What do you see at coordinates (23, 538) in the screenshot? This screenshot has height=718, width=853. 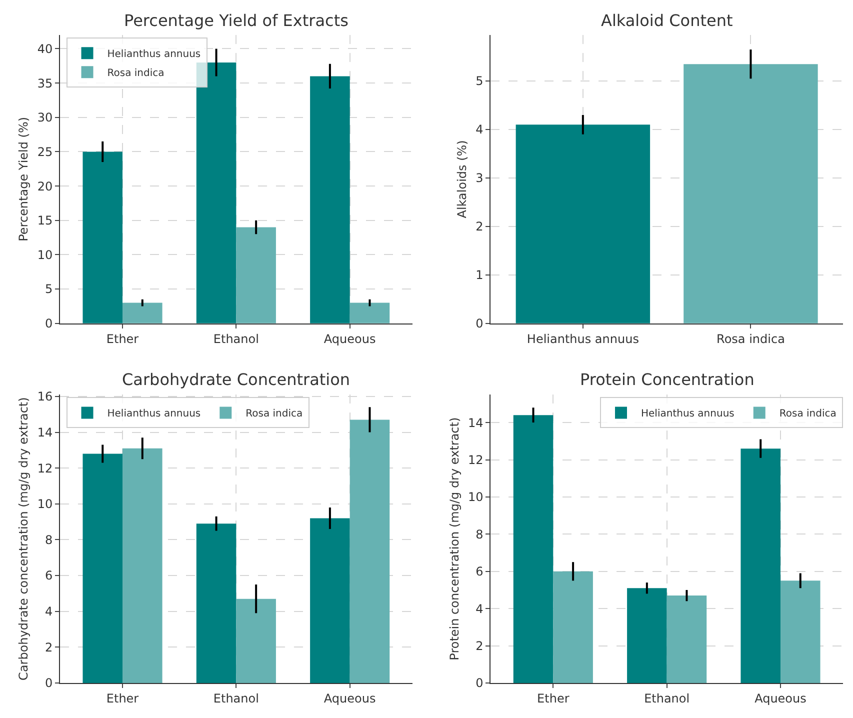 I see `y-axis-title: Carbohydrate concentration (mg/g dry extract)` at bounding box center [23, 538].